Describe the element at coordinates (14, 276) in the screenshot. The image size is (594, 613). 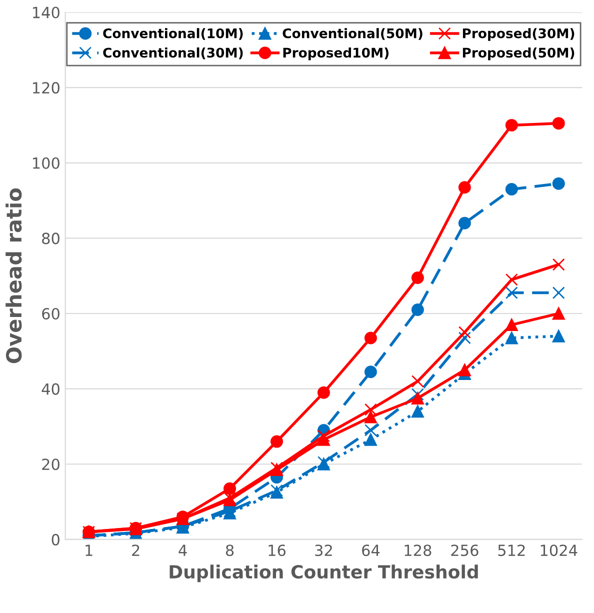
I see `y-axis-title: Overhead ratio` at that location.